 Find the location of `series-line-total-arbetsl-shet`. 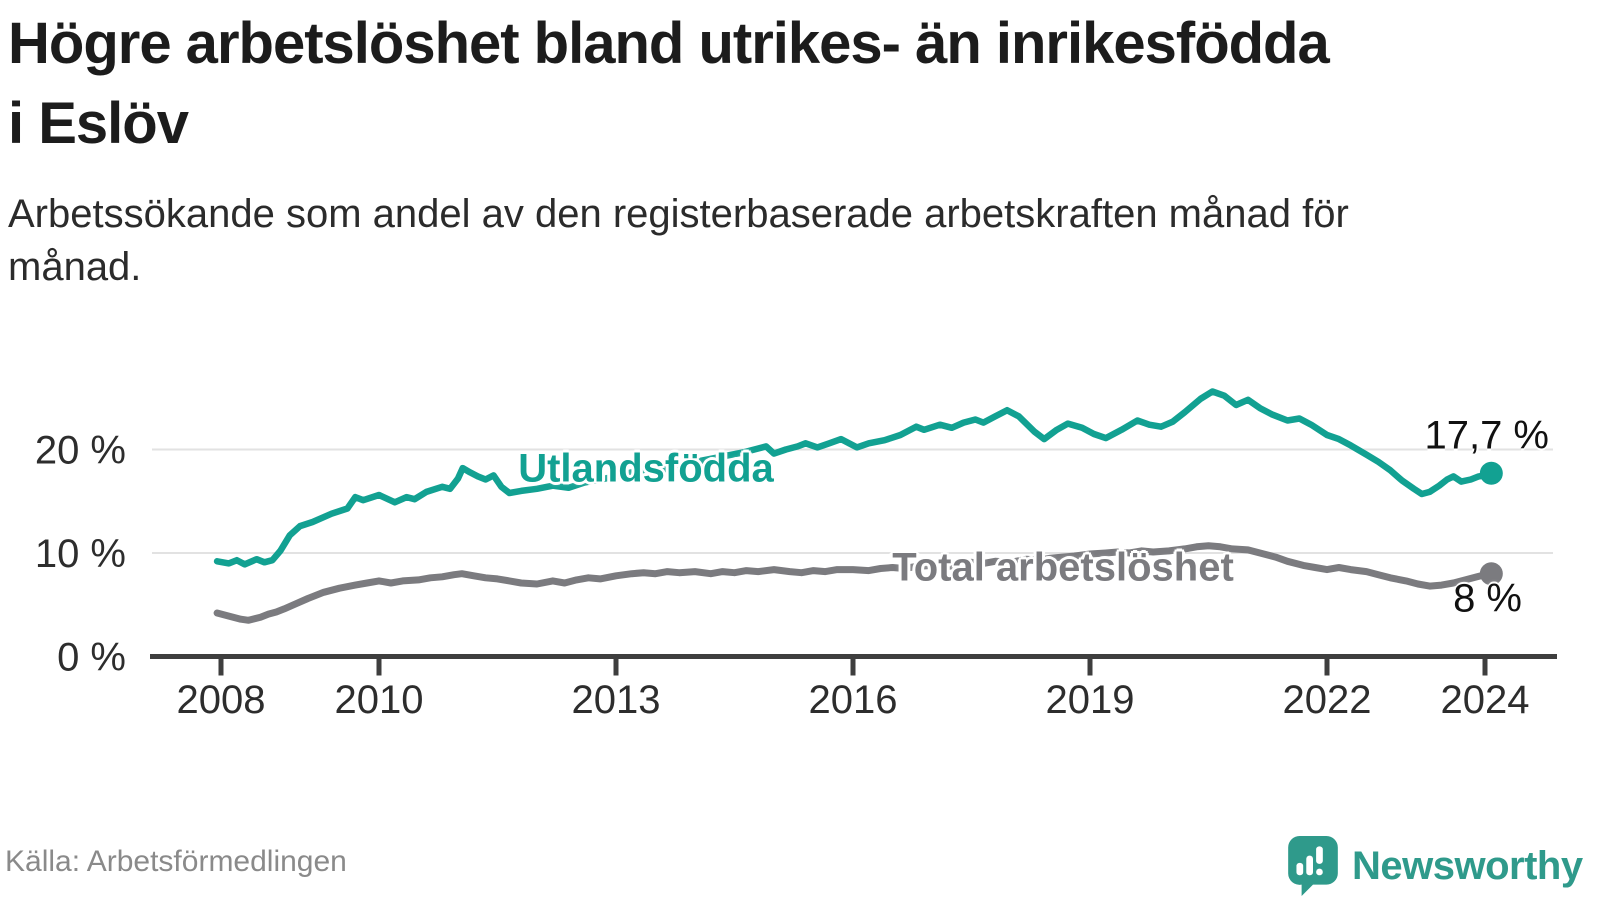

series-line-total-arbetsl-shet is located at coordinates (854, 583).